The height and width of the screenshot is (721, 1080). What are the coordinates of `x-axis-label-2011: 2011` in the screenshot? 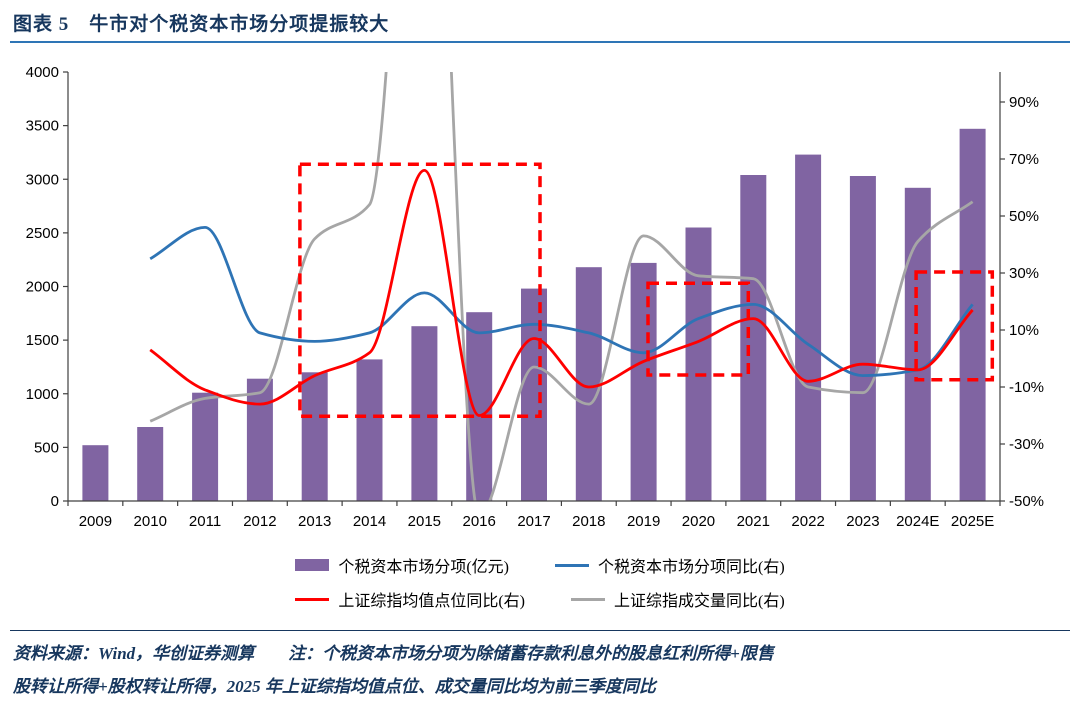 It's located at (205, 521).